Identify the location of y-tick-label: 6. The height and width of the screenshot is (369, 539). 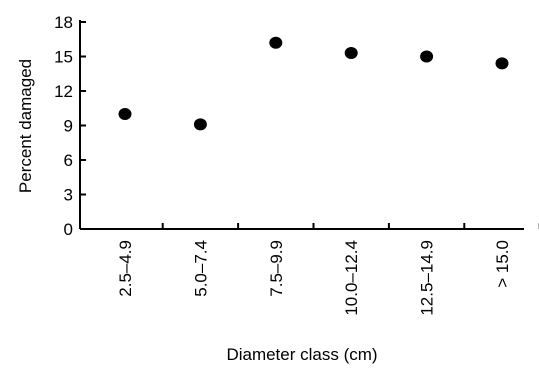
(68, 160).